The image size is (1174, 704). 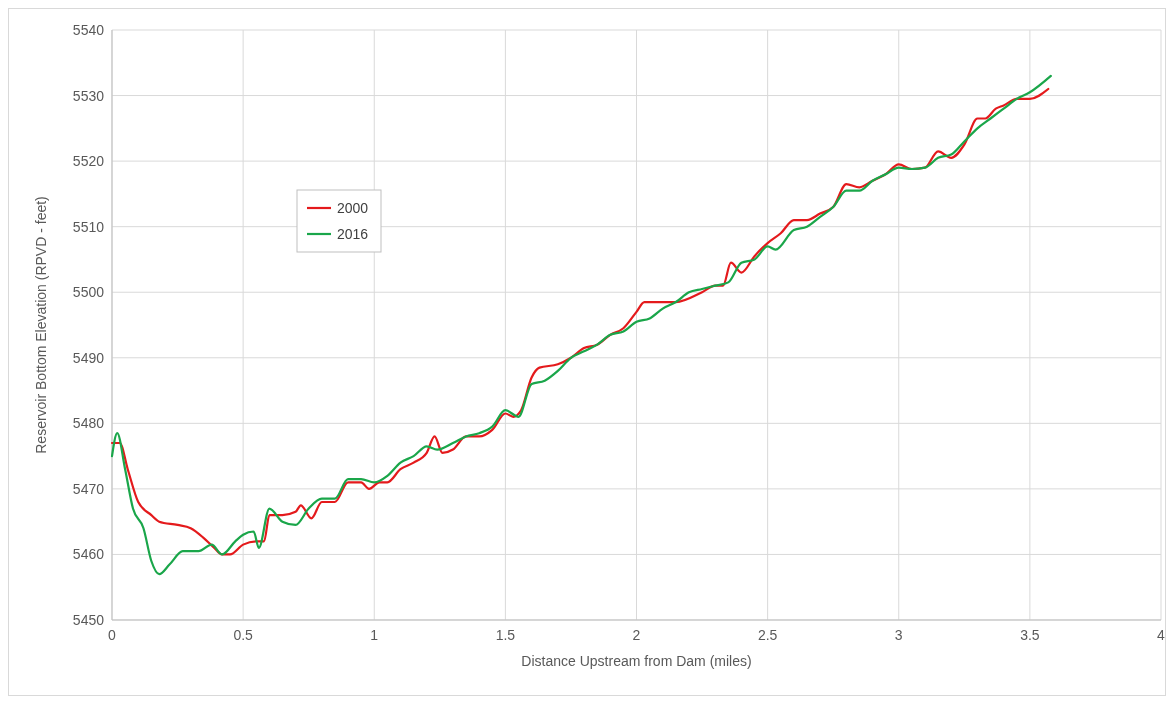 I want to click on y-tick-label: 5470, so click(x=88, y=488).